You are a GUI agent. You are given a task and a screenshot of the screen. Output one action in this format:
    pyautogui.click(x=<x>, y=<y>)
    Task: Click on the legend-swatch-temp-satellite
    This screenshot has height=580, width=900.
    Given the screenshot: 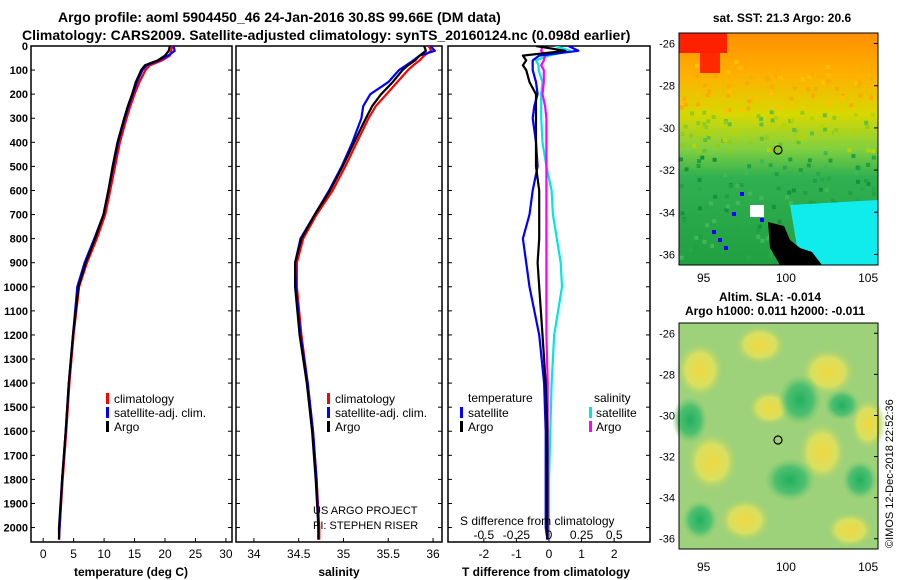 What is the action you would take?
    pyautogui.click(x=461, y=412)
    